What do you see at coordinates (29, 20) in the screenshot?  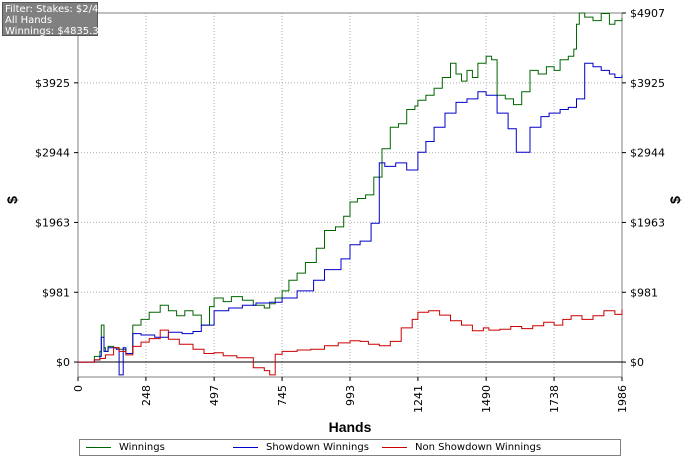 I see `hands-filter-line: All Hands` at bounding box center [29, 20].